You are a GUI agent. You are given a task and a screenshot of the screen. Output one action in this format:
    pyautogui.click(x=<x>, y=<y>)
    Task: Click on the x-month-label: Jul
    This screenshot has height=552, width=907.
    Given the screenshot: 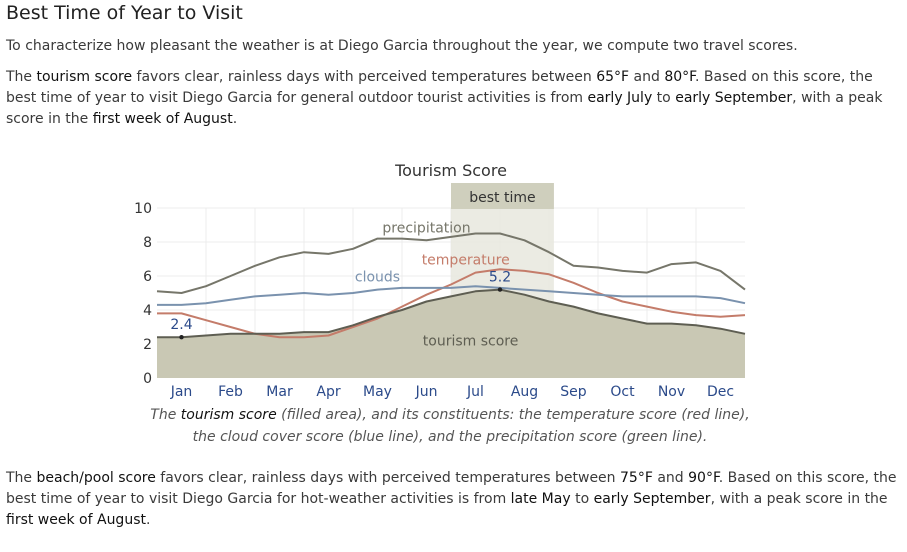 What is the action you would take?
    pyautogui.click(x=475, y=392)
    